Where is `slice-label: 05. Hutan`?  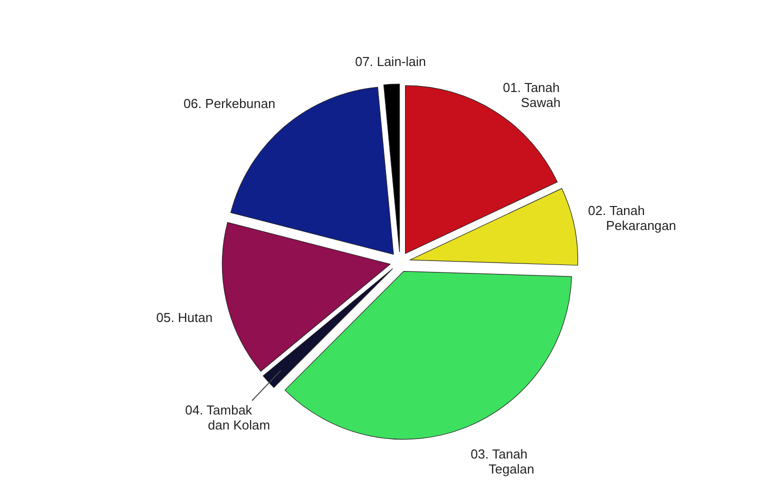 slice-label: 05. Hutan is located at coordinates (184, 317).